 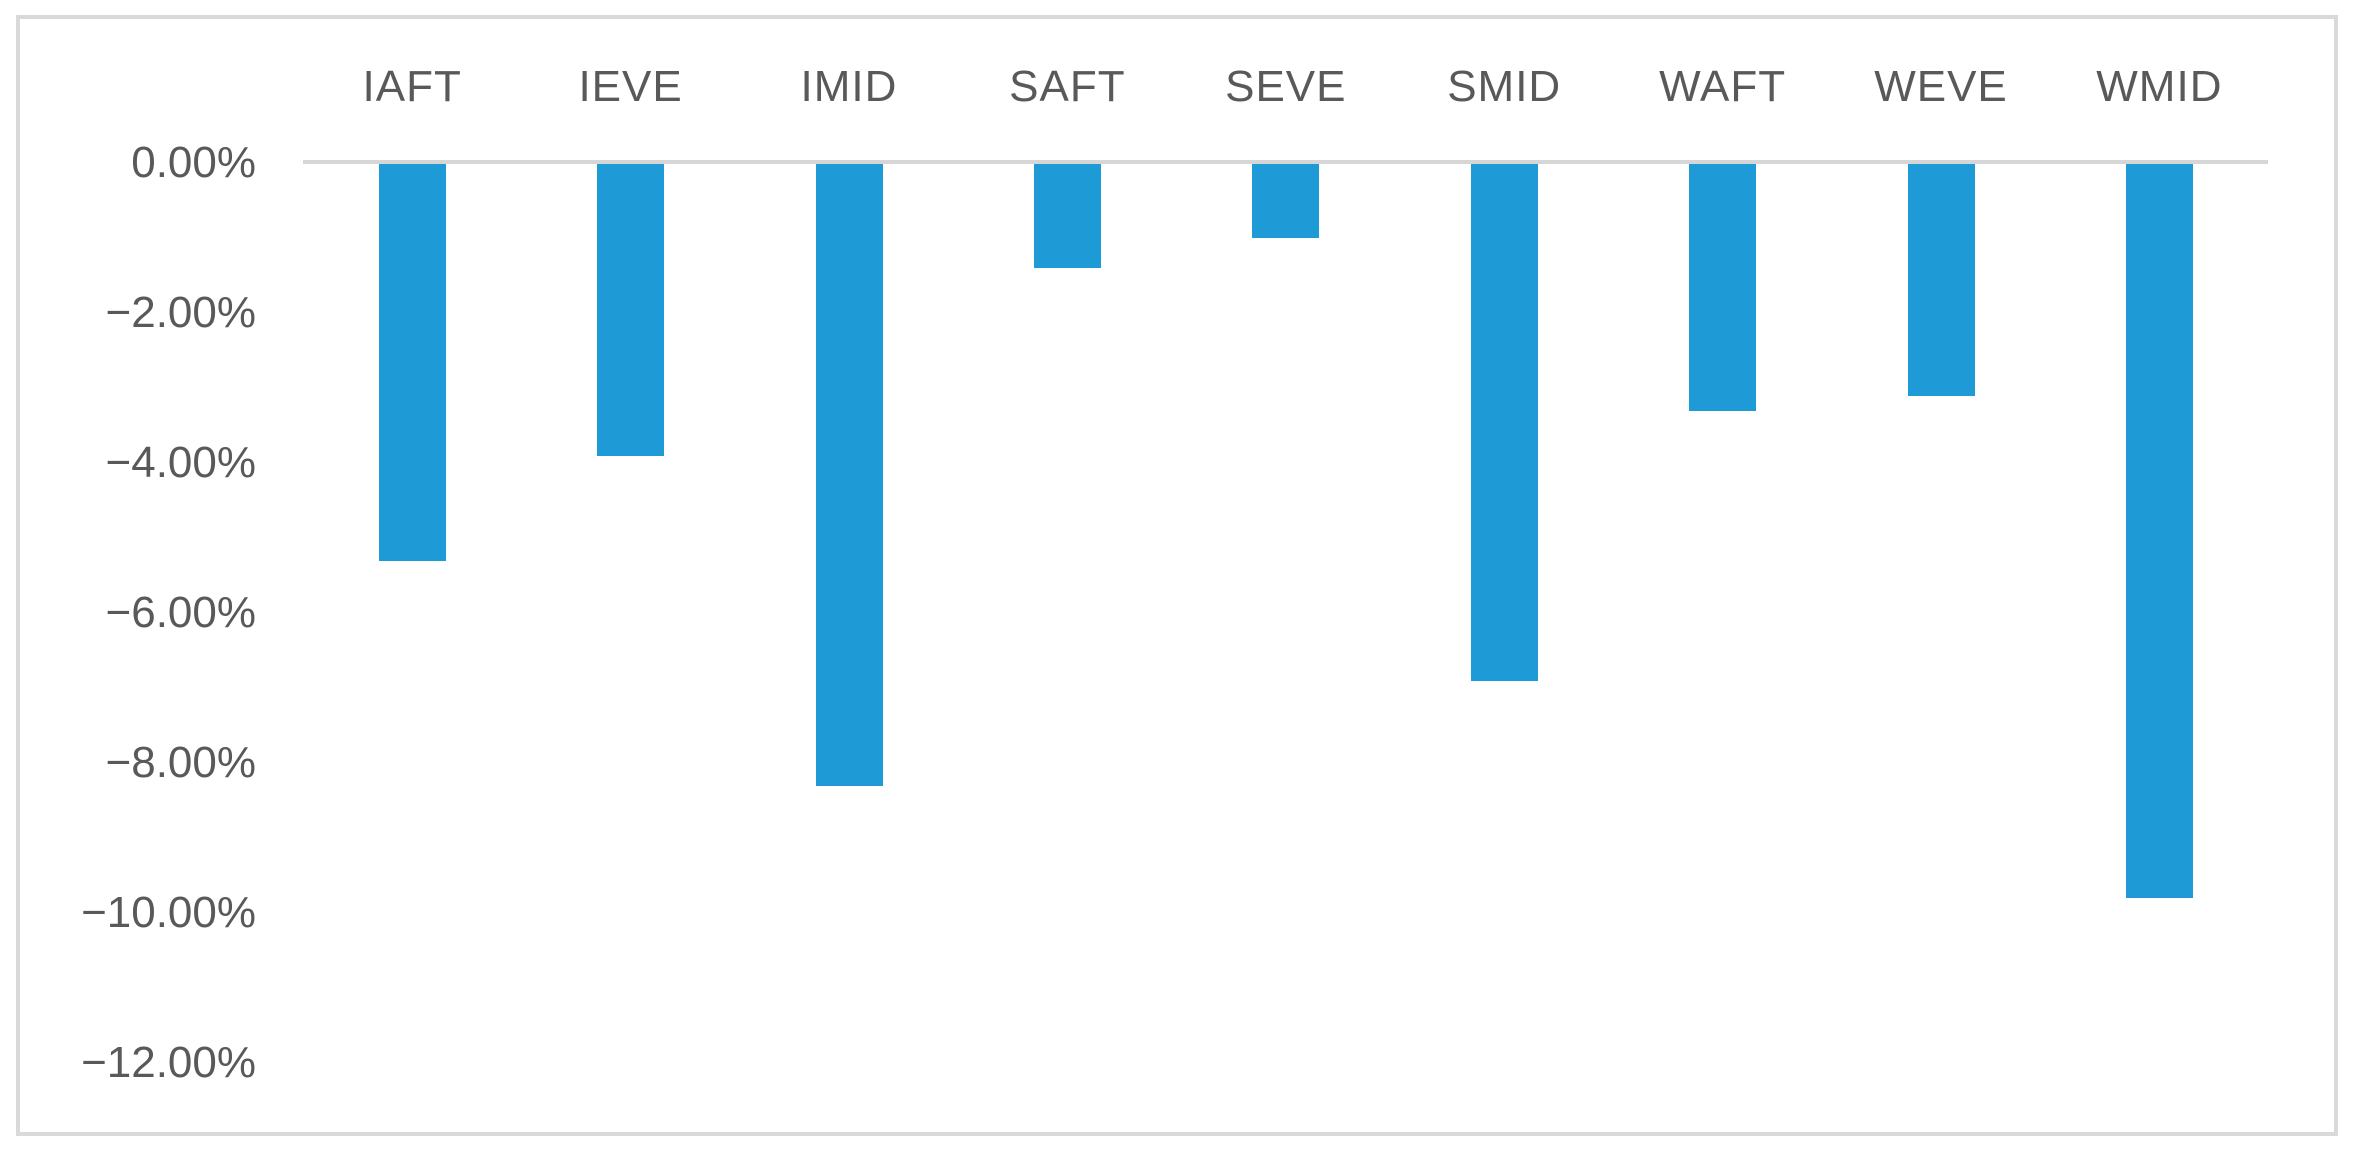 I want to click on bar-ieve, so click(x=631, y=310).